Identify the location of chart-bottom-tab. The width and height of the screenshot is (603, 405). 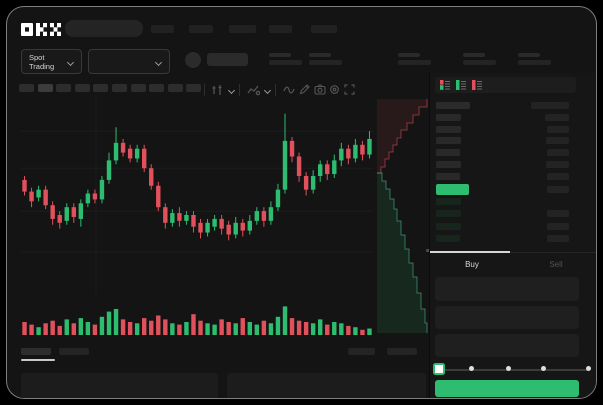
(74, 351).